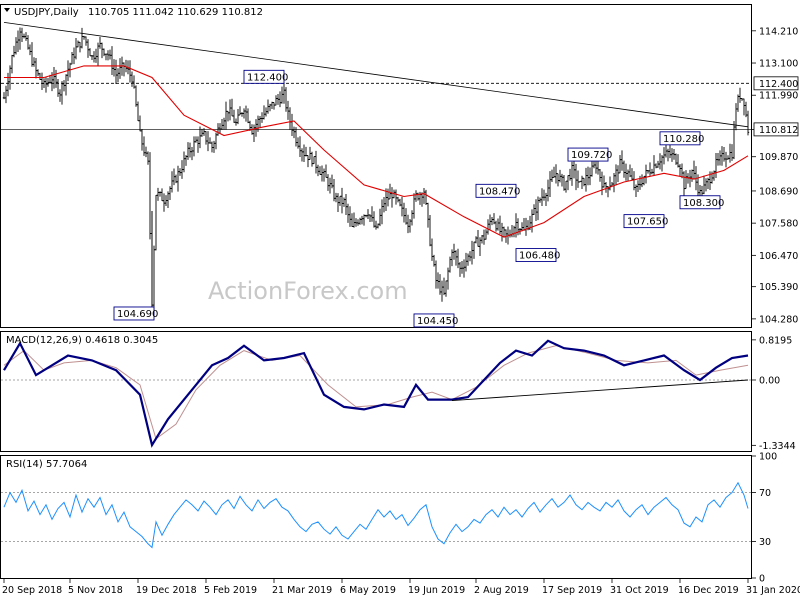 Image resolution: width=800 pixels, height=600 pixels. Describe the element at coordinates (572, 590) in the screenshot. I see `x-tick-label: 17 Sep 2019` at that location.